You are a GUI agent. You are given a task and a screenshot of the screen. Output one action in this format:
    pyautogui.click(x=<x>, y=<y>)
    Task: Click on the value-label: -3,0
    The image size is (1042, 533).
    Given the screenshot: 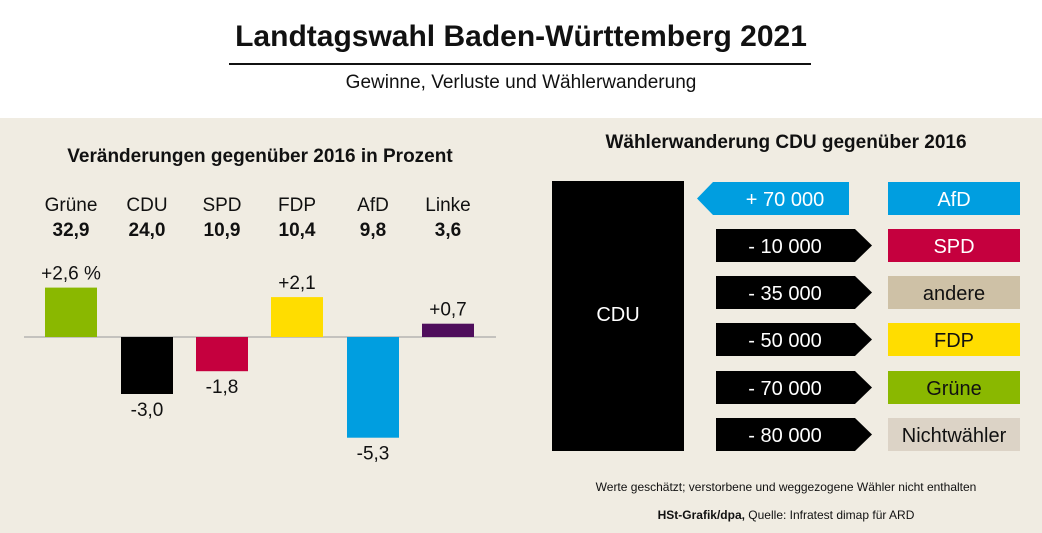 What is the action you would take?
    pyautogui.click(x=147, y=410)
    